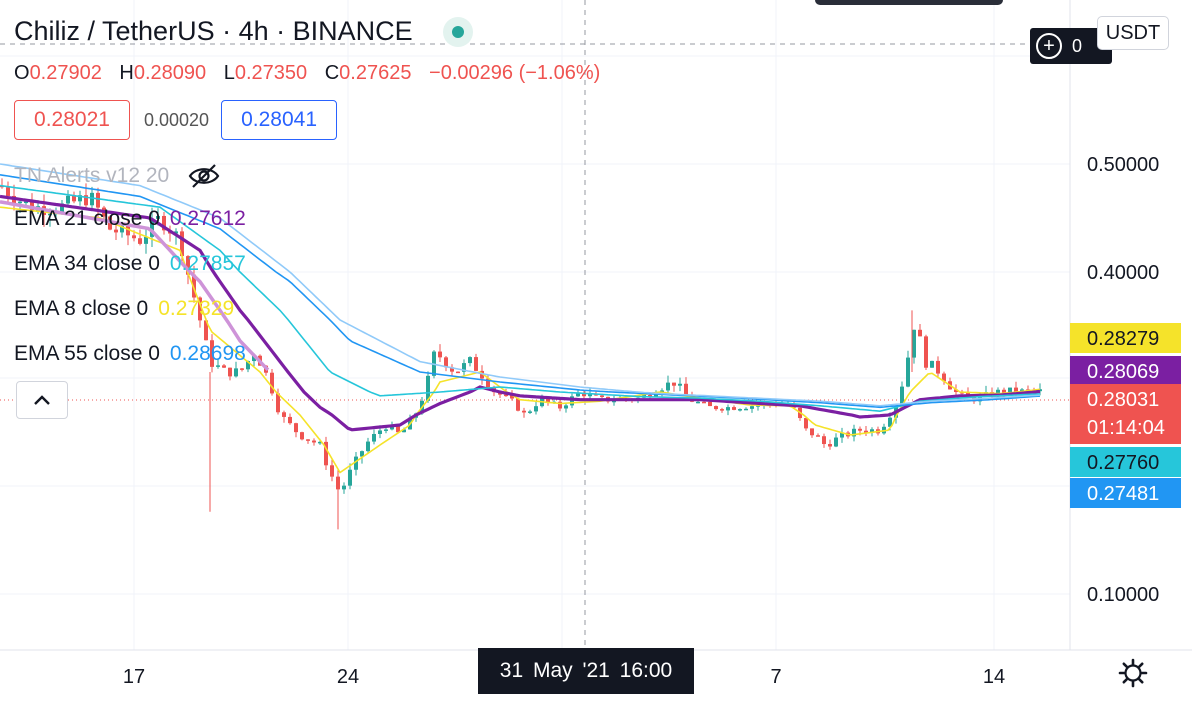 Image resolution: width=1192 pixels, height=705 pixels. I want to click on currency-badge: USDT, so click(1133, 33).